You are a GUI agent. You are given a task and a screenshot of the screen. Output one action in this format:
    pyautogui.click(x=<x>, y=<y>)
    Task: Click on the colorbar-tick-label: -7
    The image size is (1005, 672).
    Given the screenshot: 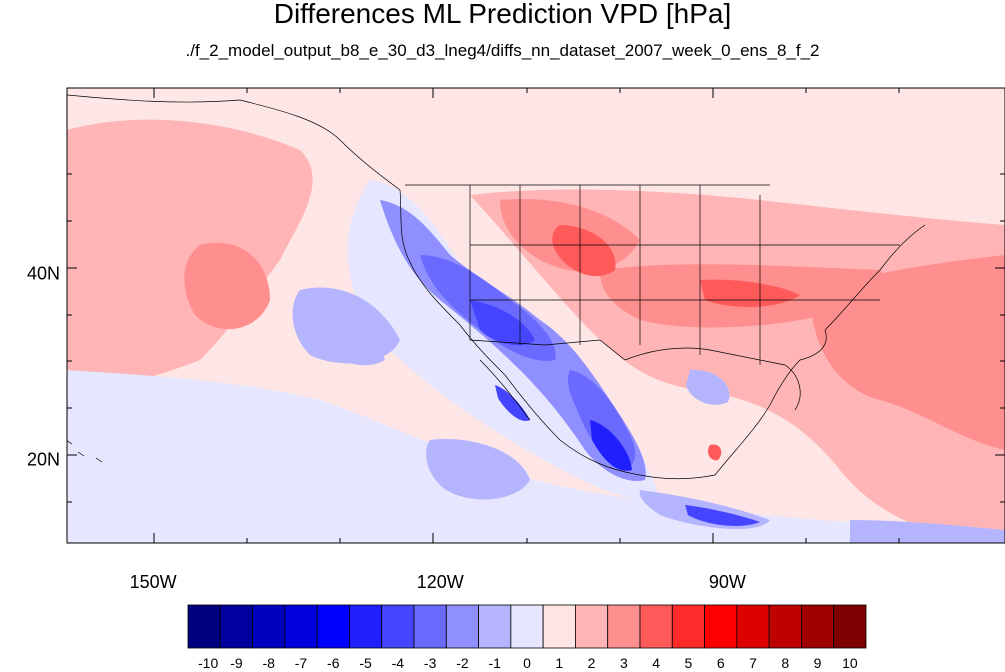 What is the action you would take?
    pyautogui.click(x=301, y=663)
    